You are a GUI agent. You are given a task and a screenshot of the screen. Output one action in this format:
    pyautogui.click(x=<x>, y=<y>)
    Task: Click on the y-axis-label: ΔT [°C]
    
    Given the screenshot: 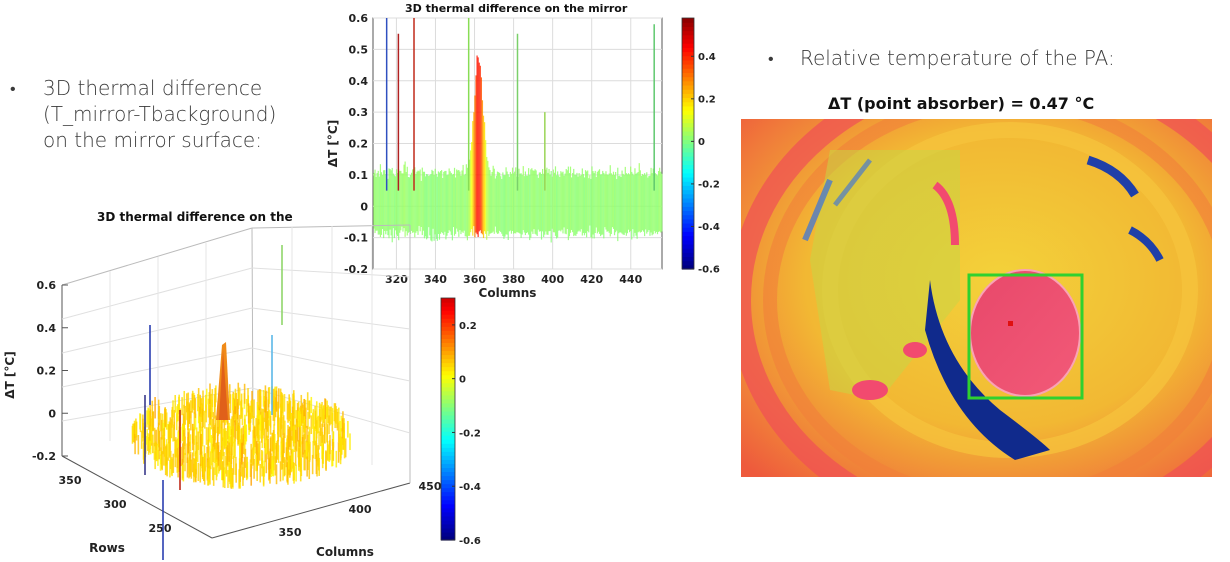 What is the action you would take?
    pyautogui.click(x=333, y=143)
    